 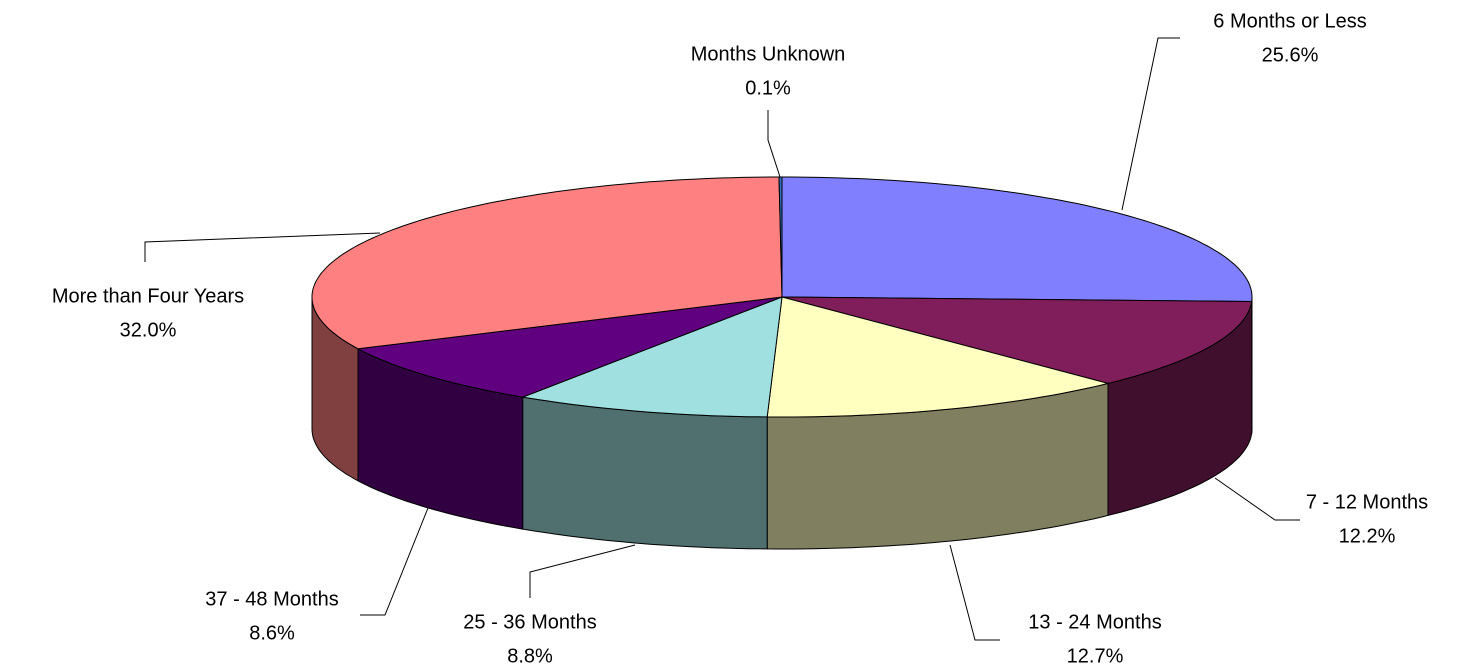 I want to click on slice-side, so click(x=645, y=473).